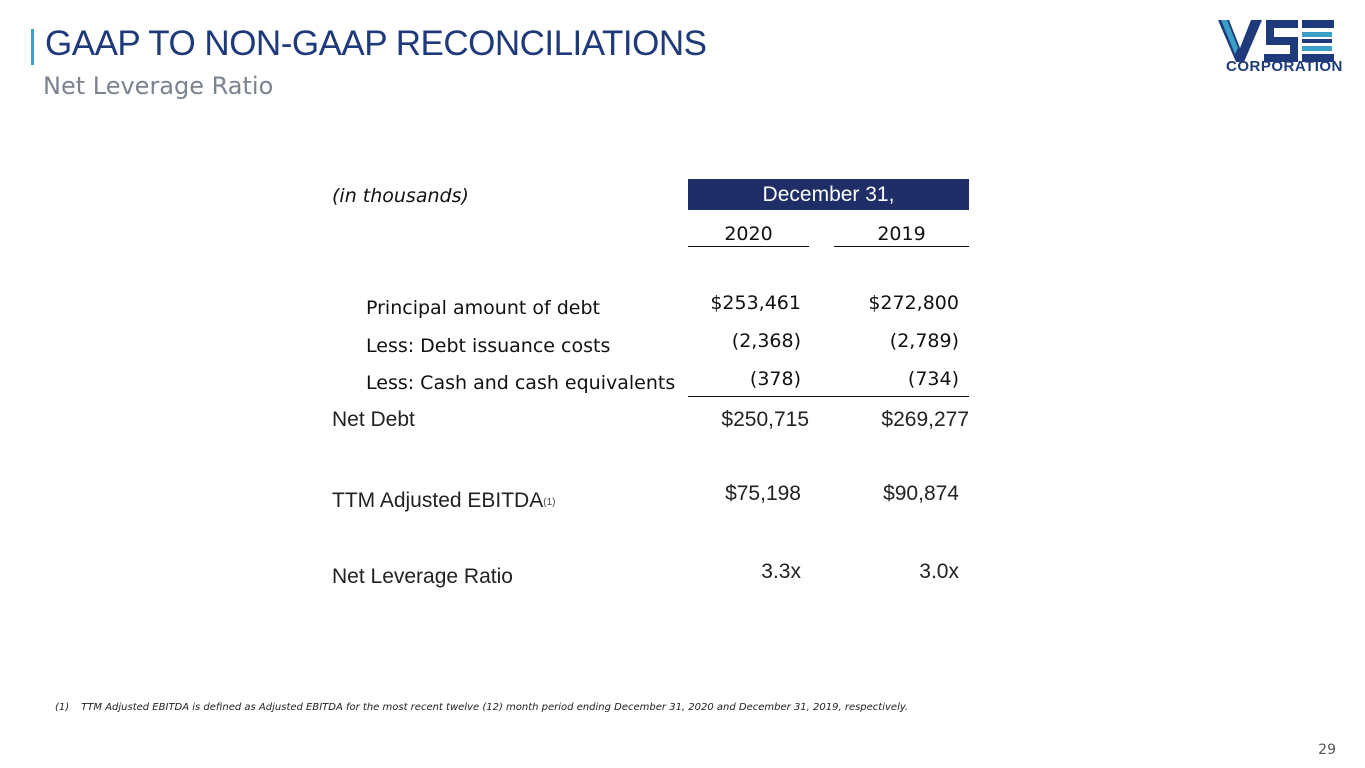 The width and height of the screenshot is (1365, 768). Describe the element at coordinates (376, 43) in the screenshot. I see `page-title: GAAP TO NON-GAAP RECONCILIATIONS` at that location.